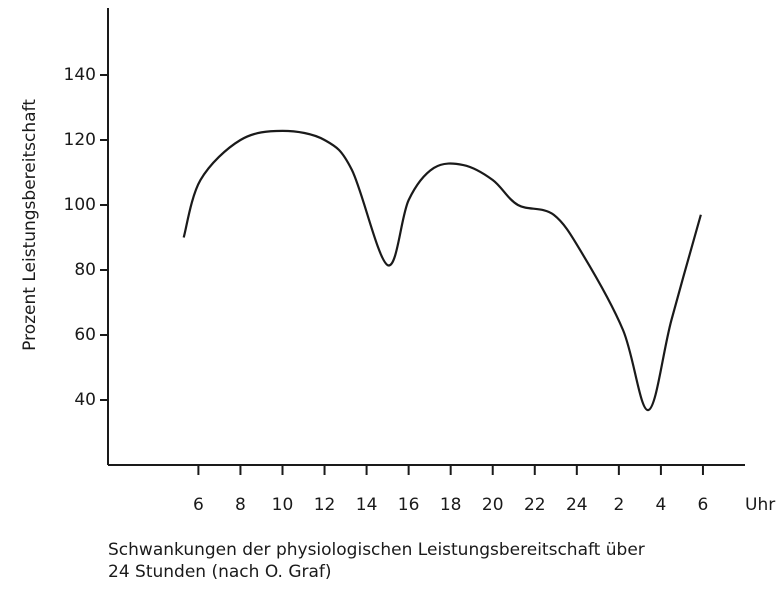 Image resolution: width=782 pixels, height=590 pixels. What do you see at coordinates (493, 505) in the screenshot?
I see `x-tick-label: 20` at bounding box center [493, 505].